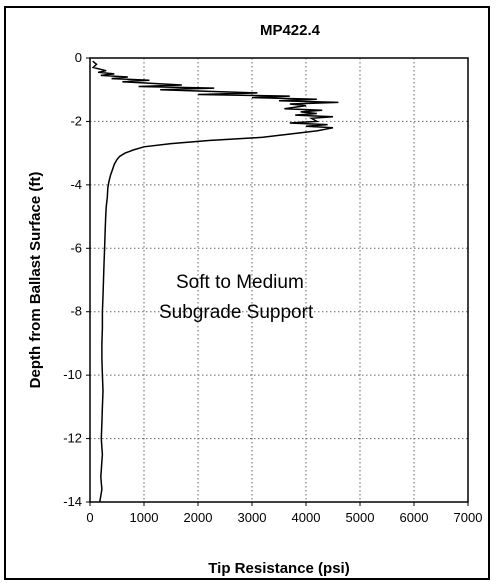 The height and width of the screenshot is (585, 498). I want to click on y-tick-label: -2, so click(76, 120).